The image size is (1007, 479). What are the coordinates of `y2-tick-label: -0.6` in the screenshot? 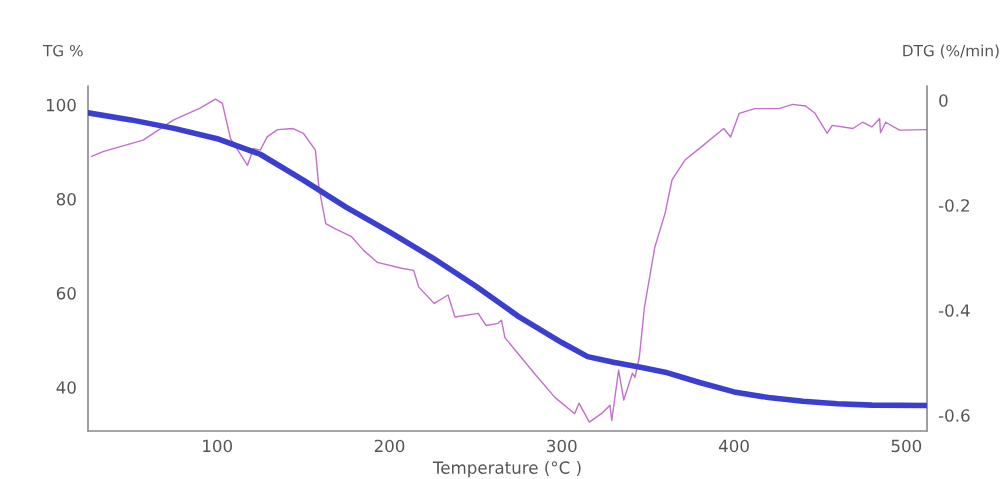 It's located at (954, 415).